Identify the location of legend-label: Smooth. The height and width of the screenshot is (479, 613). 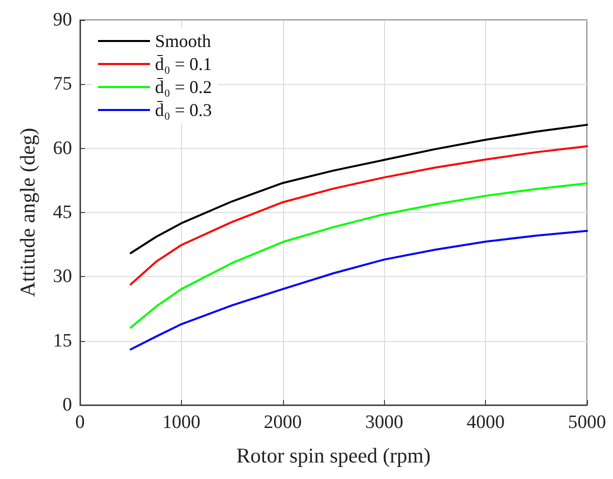
(183, 41).